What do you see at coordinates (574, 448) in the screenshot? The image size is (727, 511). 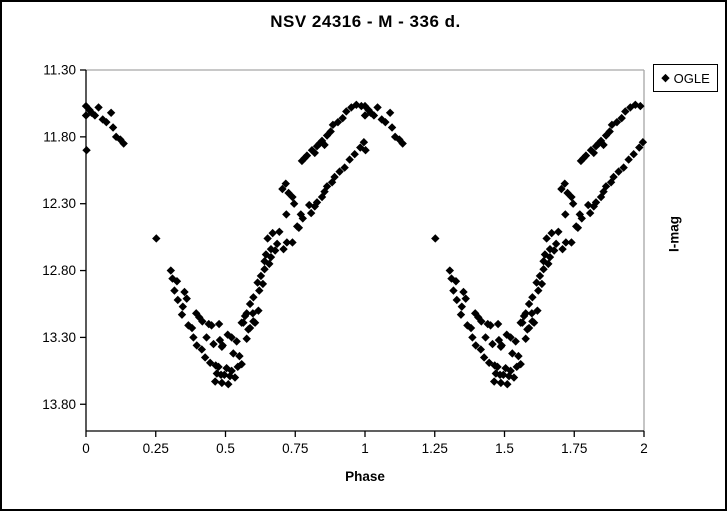 I see `x-tick-label: 1.75` at bounding box center [574, 448].